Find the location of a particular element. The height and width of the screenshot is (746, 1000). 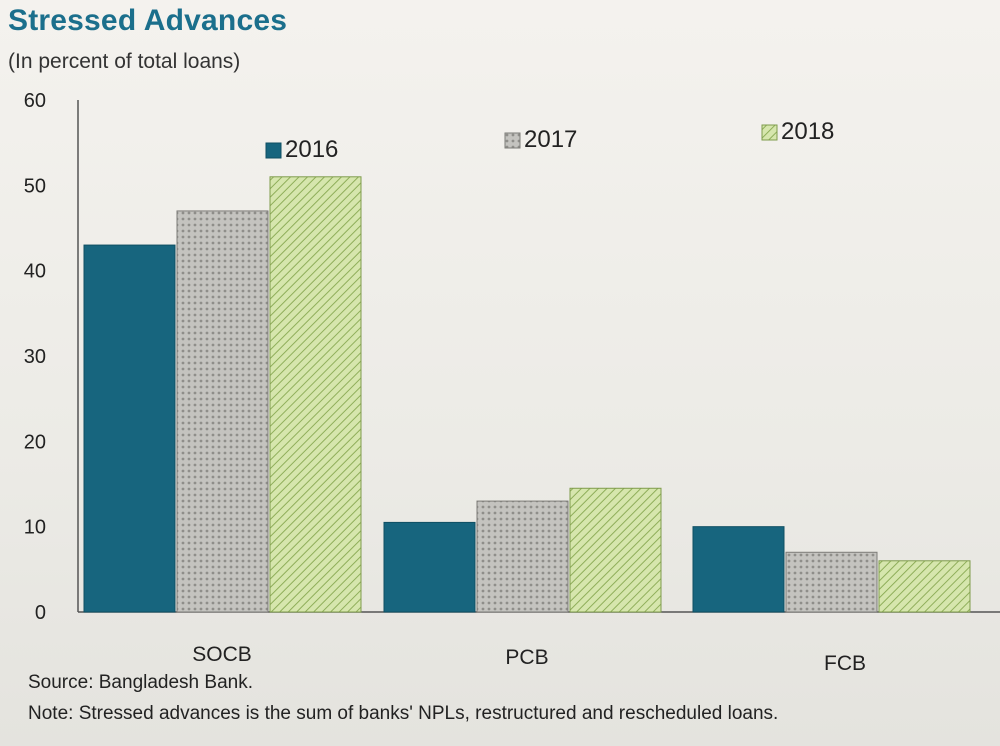

chart-subtitle: (In percent of total loans) is located at coordinates (124, 61).